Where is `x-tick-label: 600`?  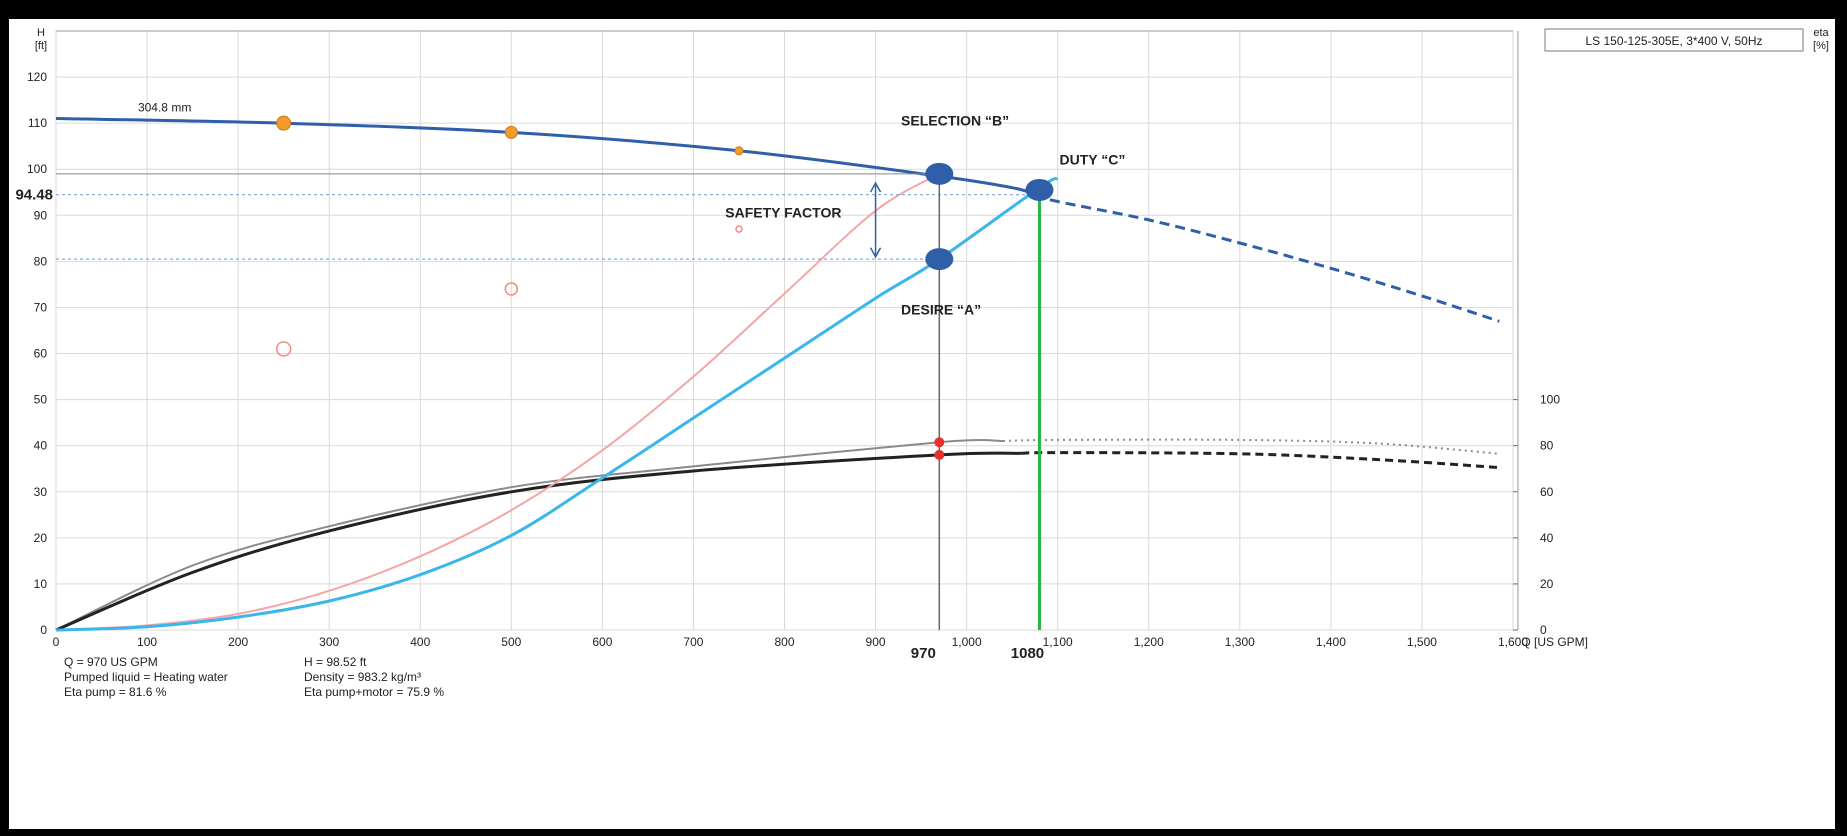 x-tick-label: 600 is located at coordinates (602, 642).